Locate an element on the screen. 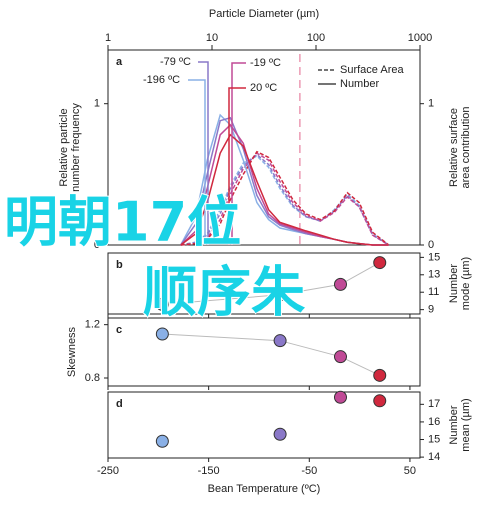  legend: Surface Area Number is located at coordinates (361, 77).